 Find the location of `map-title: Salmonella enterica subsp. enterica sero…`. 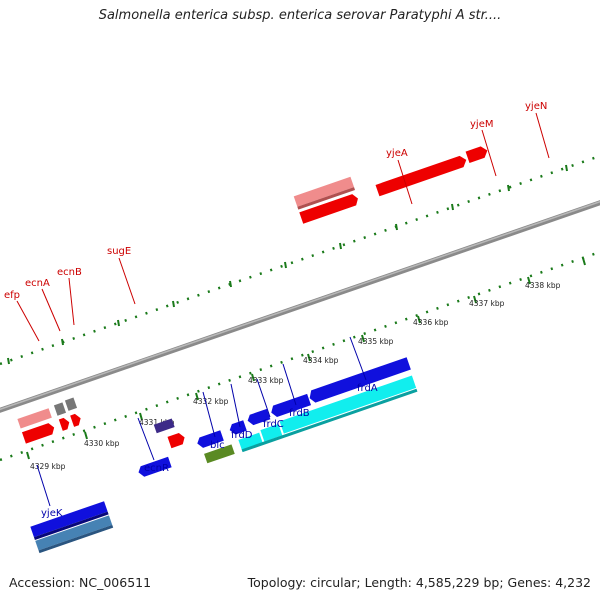

map-title: Salmonella enterica subsp. enterica sero… is located at coordinates (300, 15).